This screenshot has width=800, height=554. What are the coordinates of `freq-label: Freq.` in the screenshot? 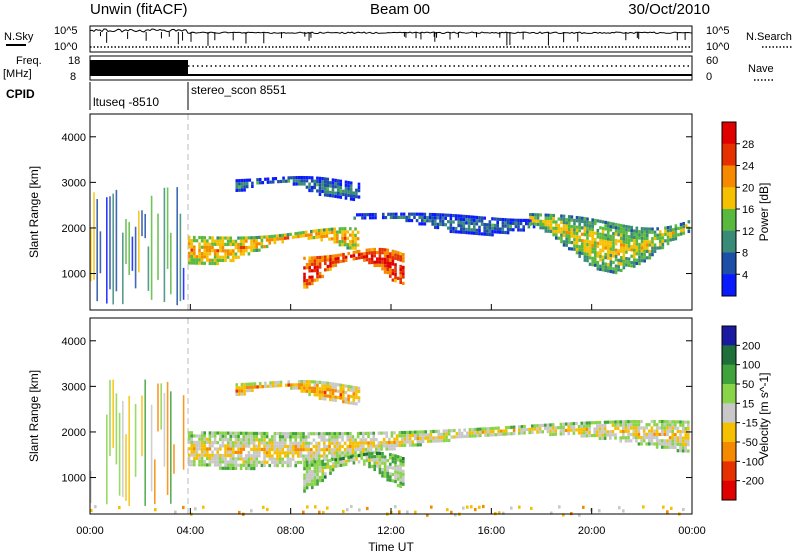 It's located at (29, 61).